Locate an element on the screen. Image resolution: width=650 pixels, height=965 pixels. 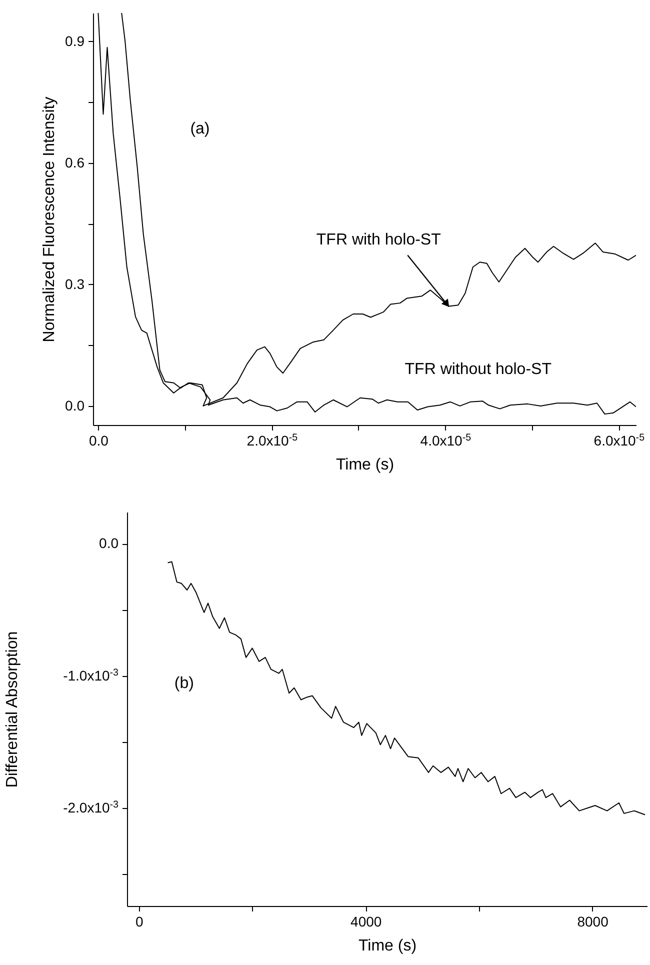
annotation: TFR with holo-ST is located at coordinates (379, 239).